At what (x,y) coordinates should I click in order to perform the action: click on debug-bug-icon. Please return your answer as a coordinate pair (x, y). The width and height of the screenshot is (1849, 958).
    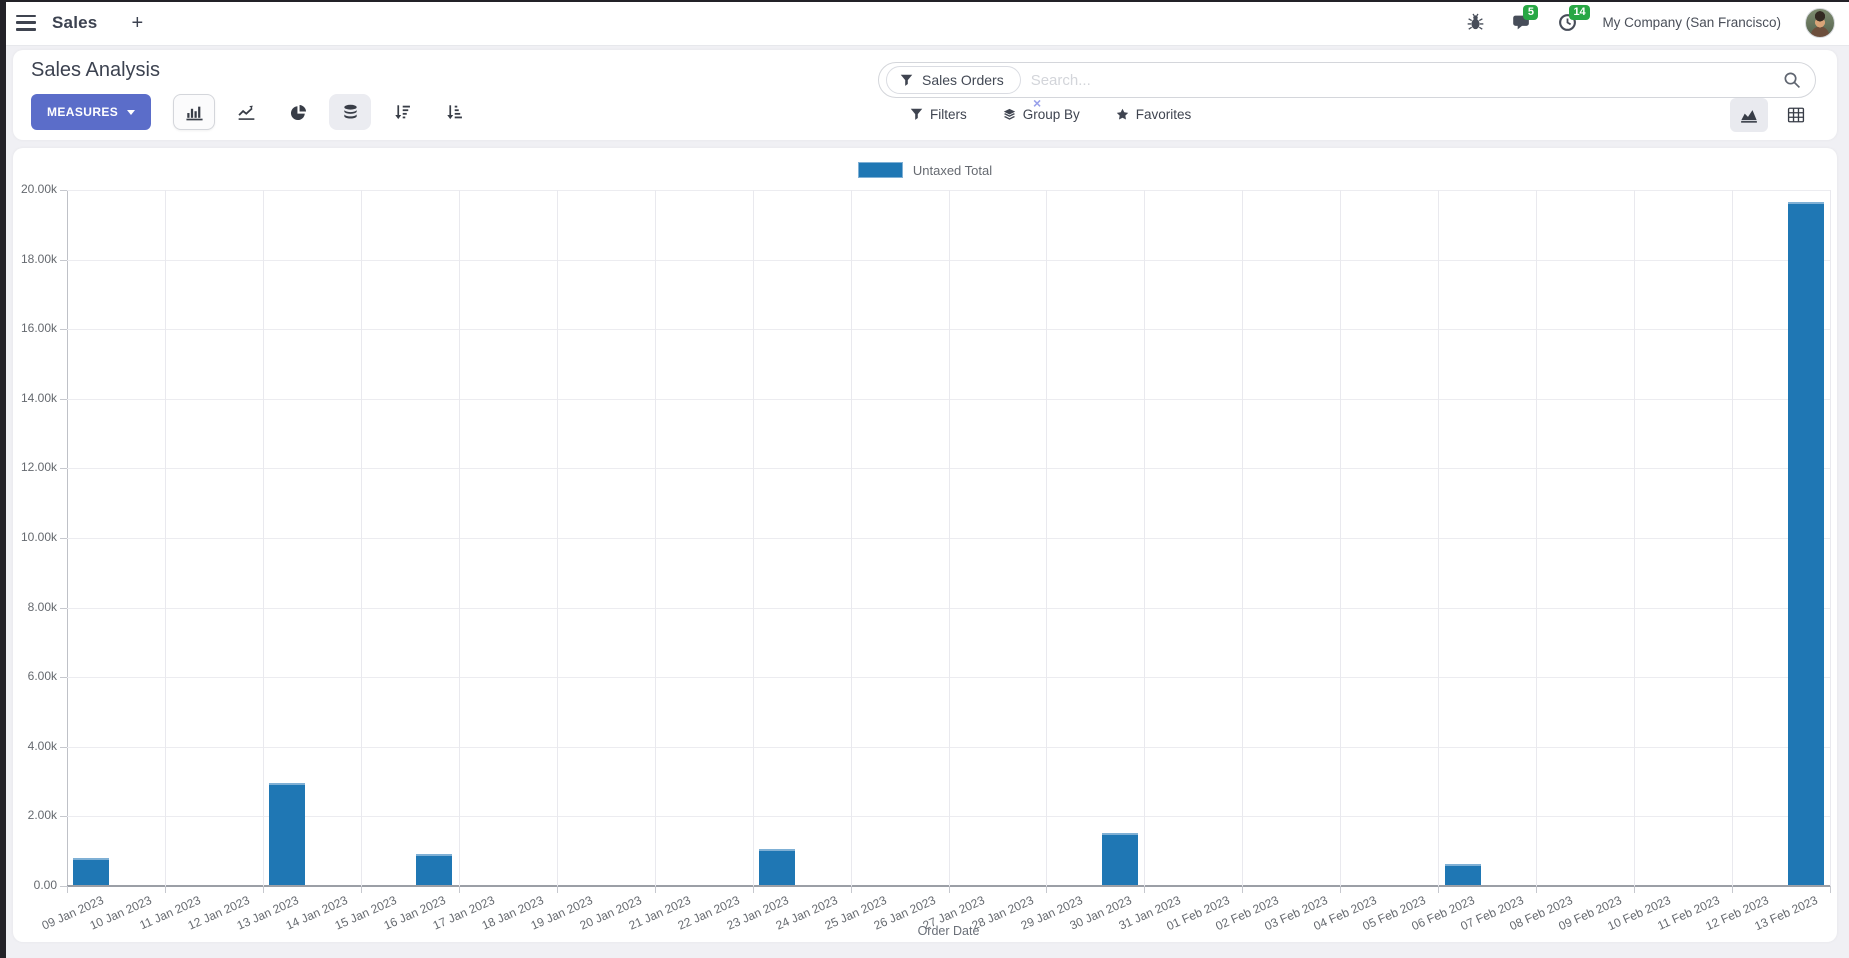
    Looking at the image, I should click on (1475, 23).